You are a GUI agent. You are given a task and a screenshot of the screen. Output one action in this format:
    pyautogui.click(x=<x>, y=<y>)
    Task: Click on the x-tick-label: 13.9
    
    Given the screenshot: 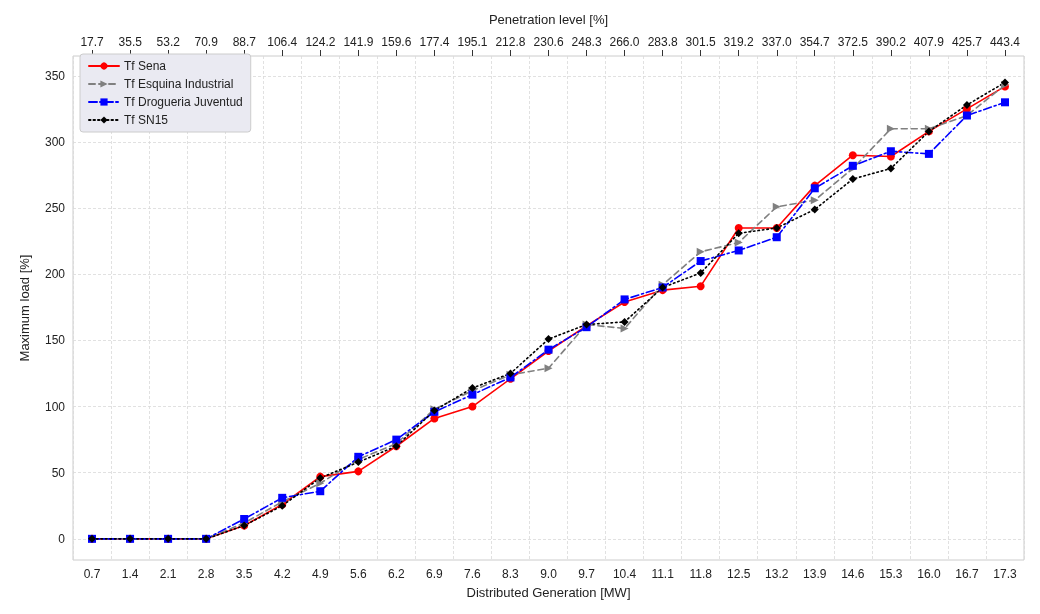 What is the action you would take?
    pyautogui.click(x=815, y=574)
    